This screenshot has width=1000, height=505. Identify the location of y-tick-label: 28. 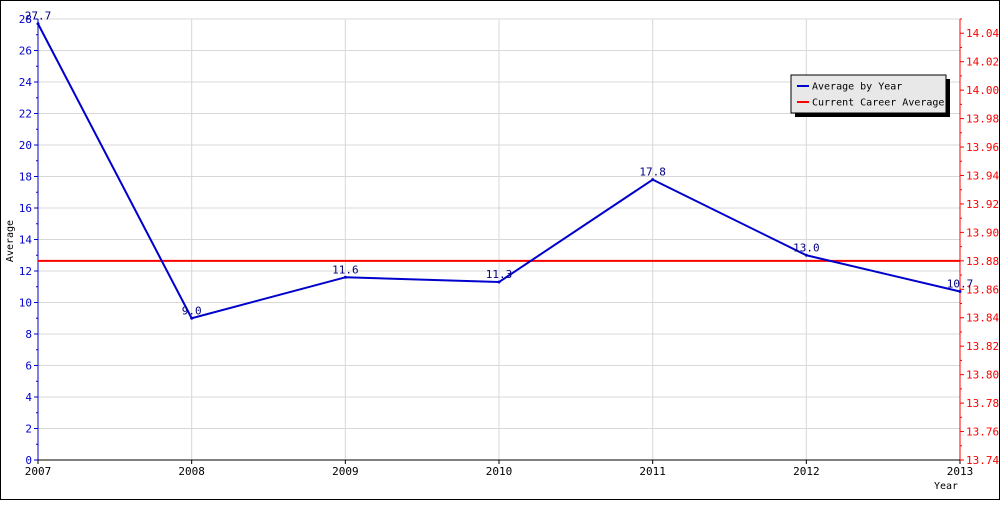
(25, 19).